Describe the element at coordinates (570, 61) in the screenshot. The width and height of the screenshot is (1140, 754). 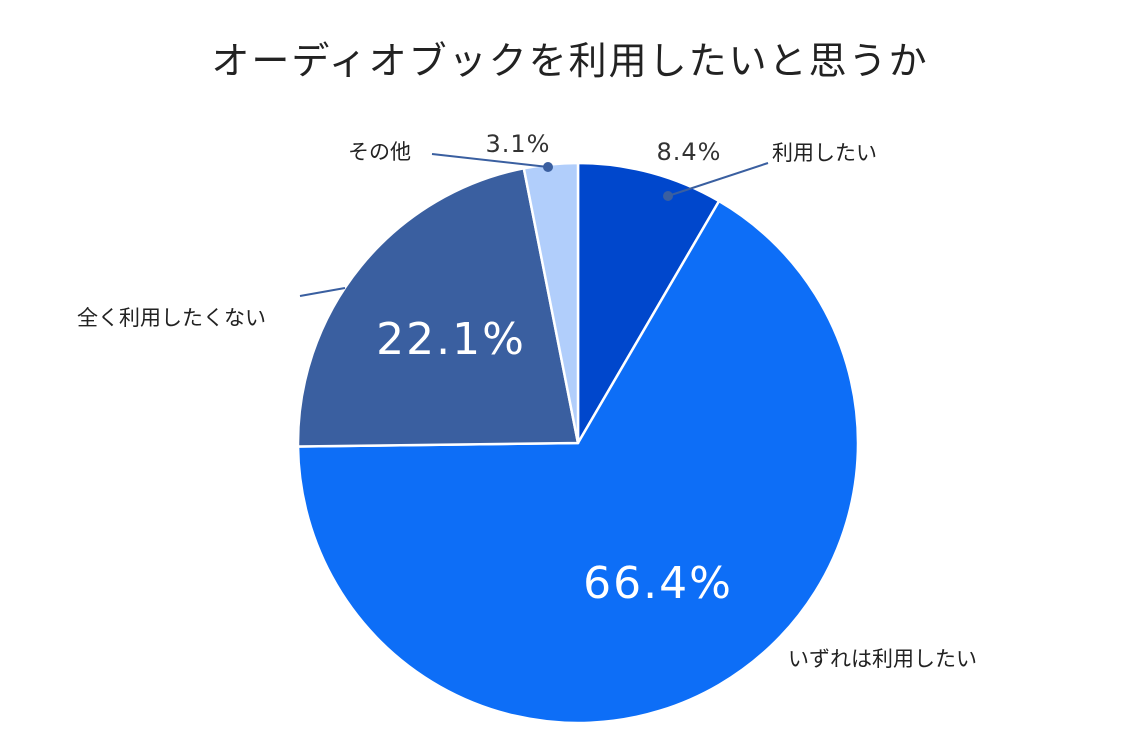
I see `chart-title: オーディオブックを利用したいと思うか` at that location.